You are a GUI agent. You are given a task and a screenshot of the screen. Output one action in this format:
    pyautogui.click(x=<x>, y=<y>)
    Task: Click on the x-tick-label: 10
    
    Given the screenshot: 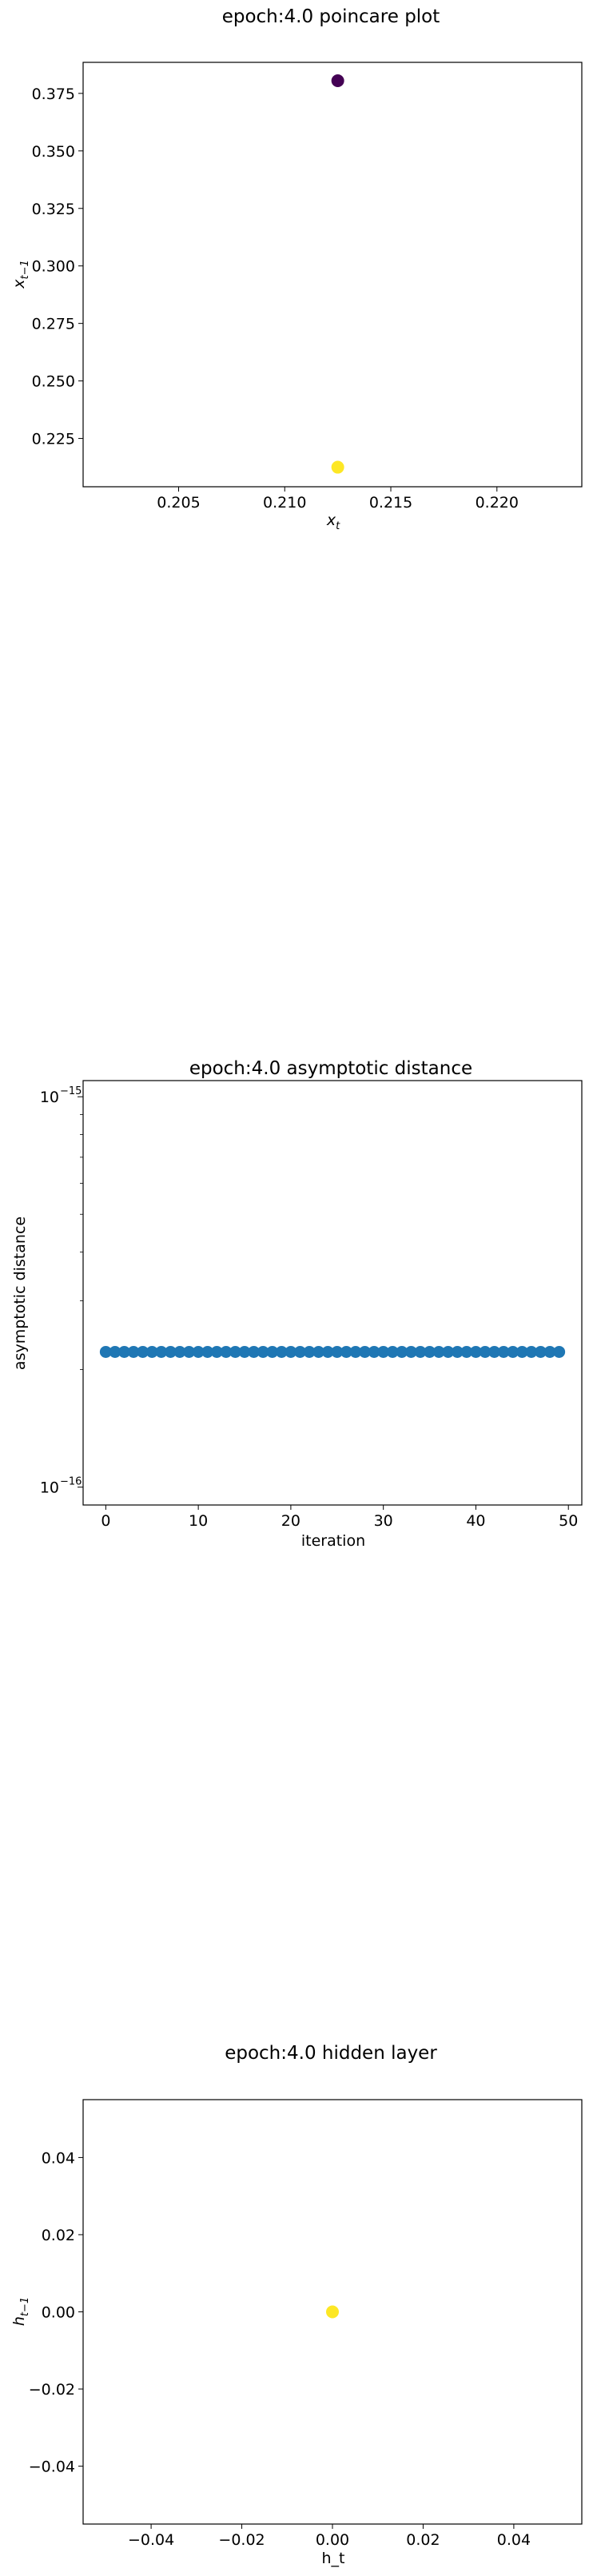 What is the action you would take?
    pyautogui.click(x=198, y=1521)
    